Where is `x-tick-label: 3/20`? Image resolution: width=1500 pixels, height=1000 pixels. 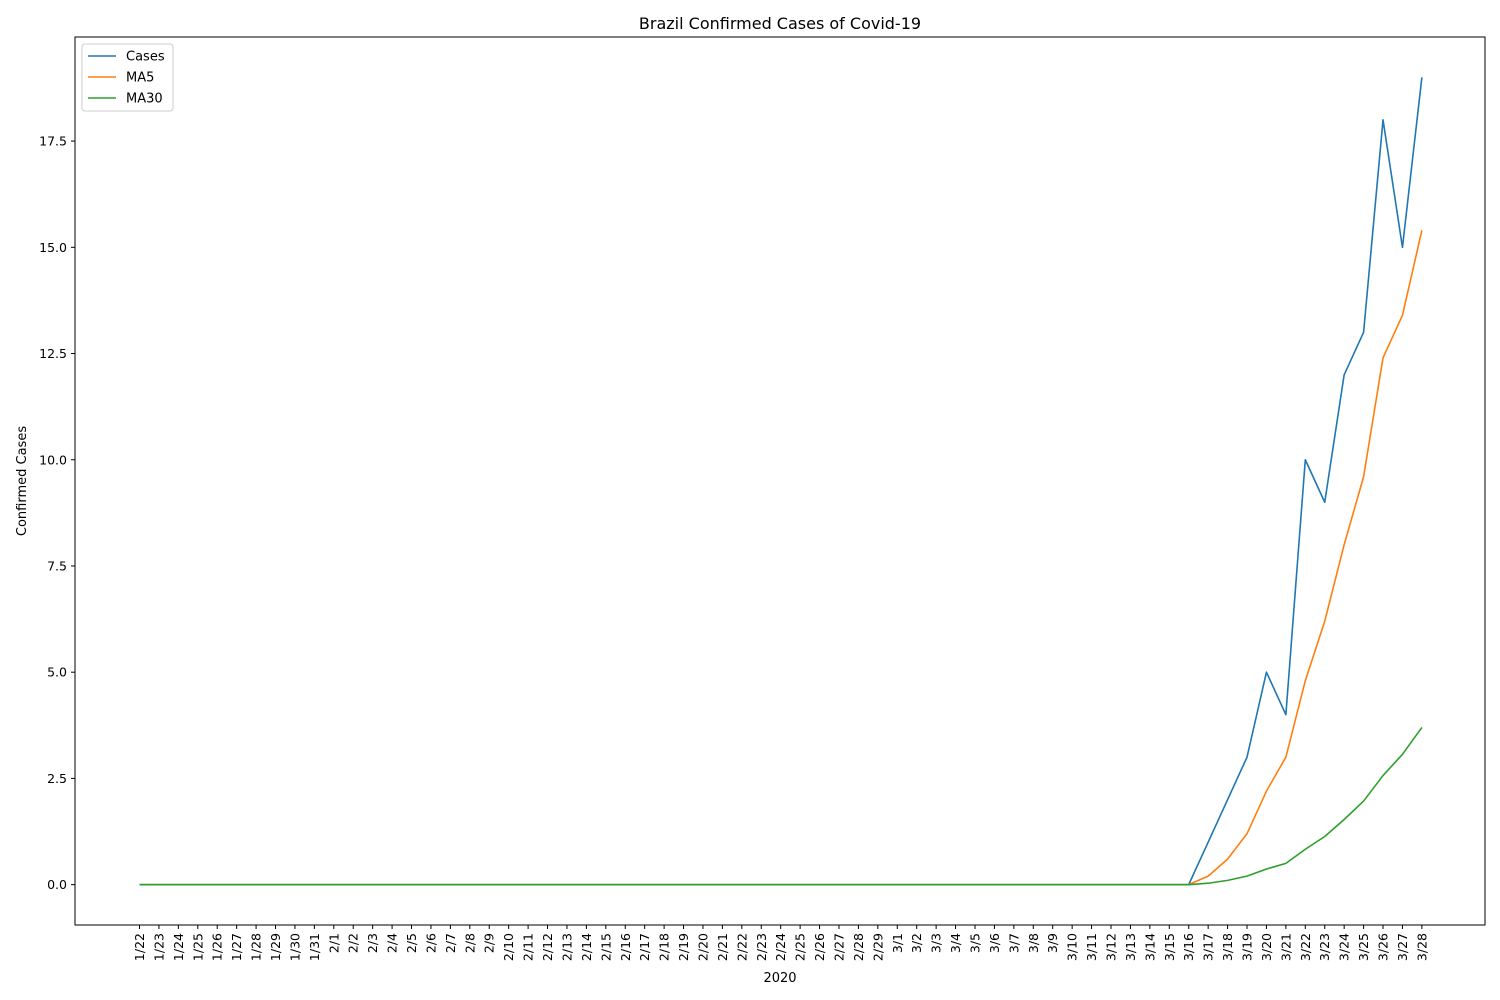
x-tick-label: 3/20 is located at coordinates (1266, 947).